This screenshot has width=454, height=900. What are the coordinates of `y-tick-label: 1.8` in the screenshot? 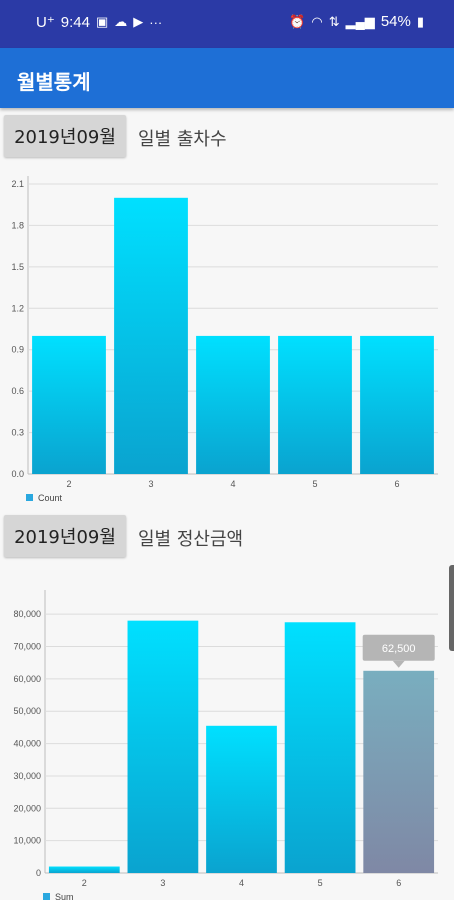 It's located at (17, 225).